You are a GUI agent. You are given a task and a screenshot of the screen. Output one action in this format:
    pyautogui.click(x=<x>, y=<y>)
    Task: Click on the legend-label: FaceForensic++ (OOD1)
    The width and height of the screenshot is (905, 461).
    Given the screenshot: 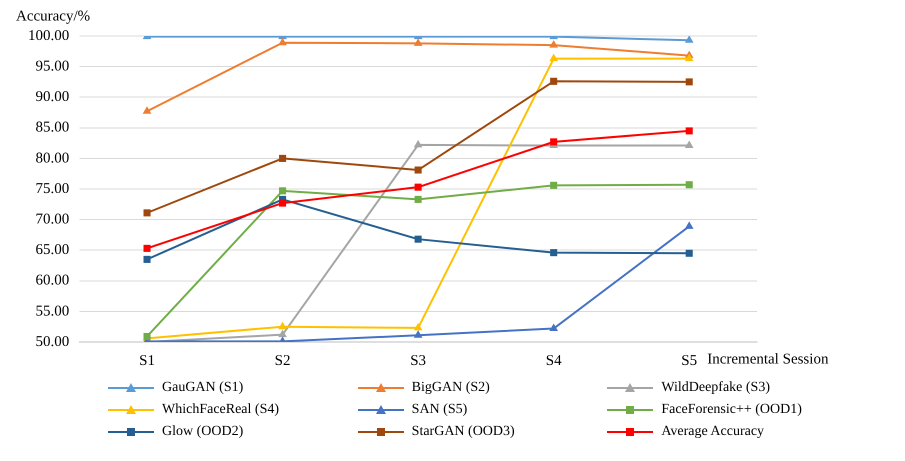 What is the action you would take?
    pyautogui.click(x=731, y=410)
    